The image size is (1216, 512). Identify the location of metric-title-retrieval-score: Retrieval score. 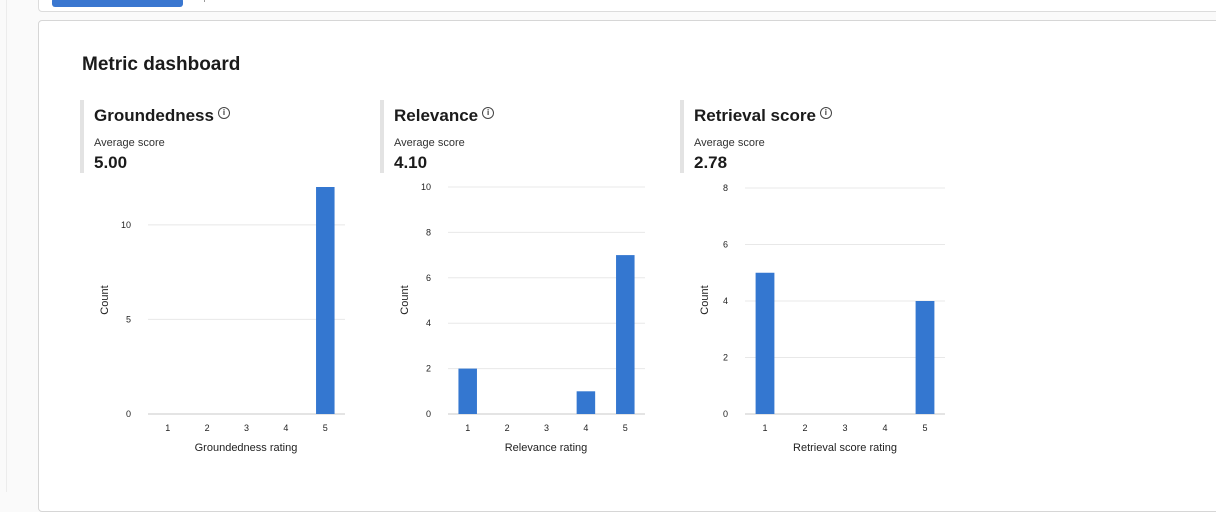
(755, 115).